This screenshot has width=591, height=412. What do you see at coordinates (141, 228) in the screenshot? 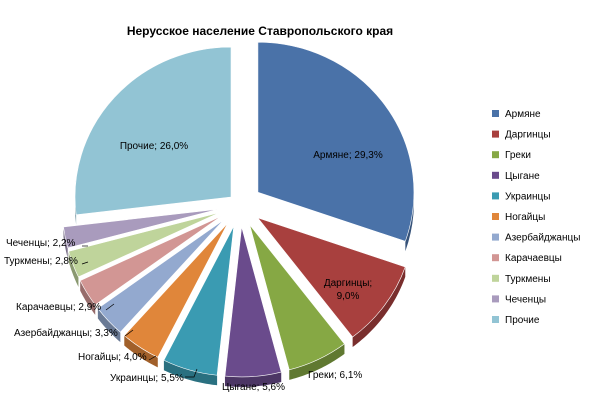
I see `slice-10-Чеченцы` at bounding box center [141, 228].